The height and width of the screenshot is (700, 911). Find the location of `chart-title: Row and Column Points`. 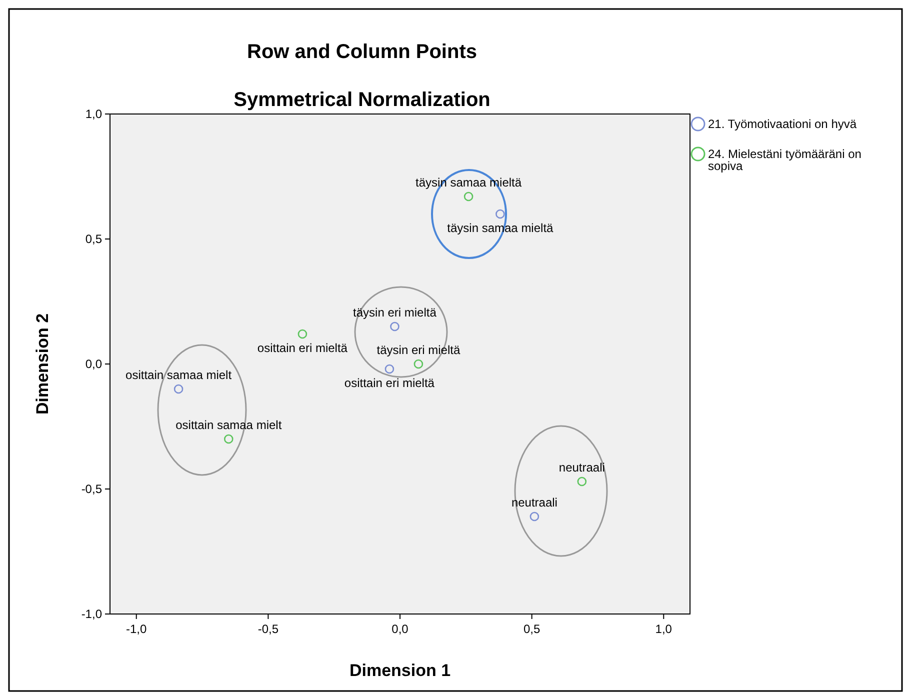

chart-title: Row and Column Points is located at coordinates (362, 52).